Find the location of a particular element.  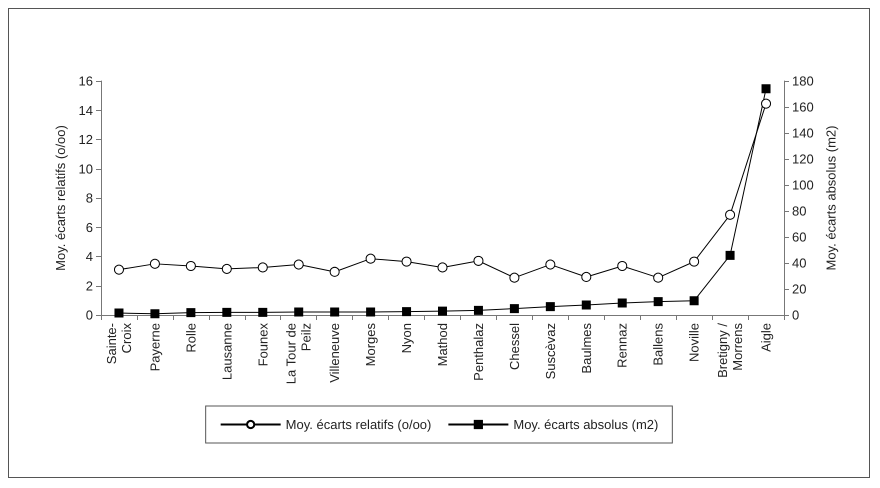

y-tick-label: 0 is located at coordinates (89, 315).